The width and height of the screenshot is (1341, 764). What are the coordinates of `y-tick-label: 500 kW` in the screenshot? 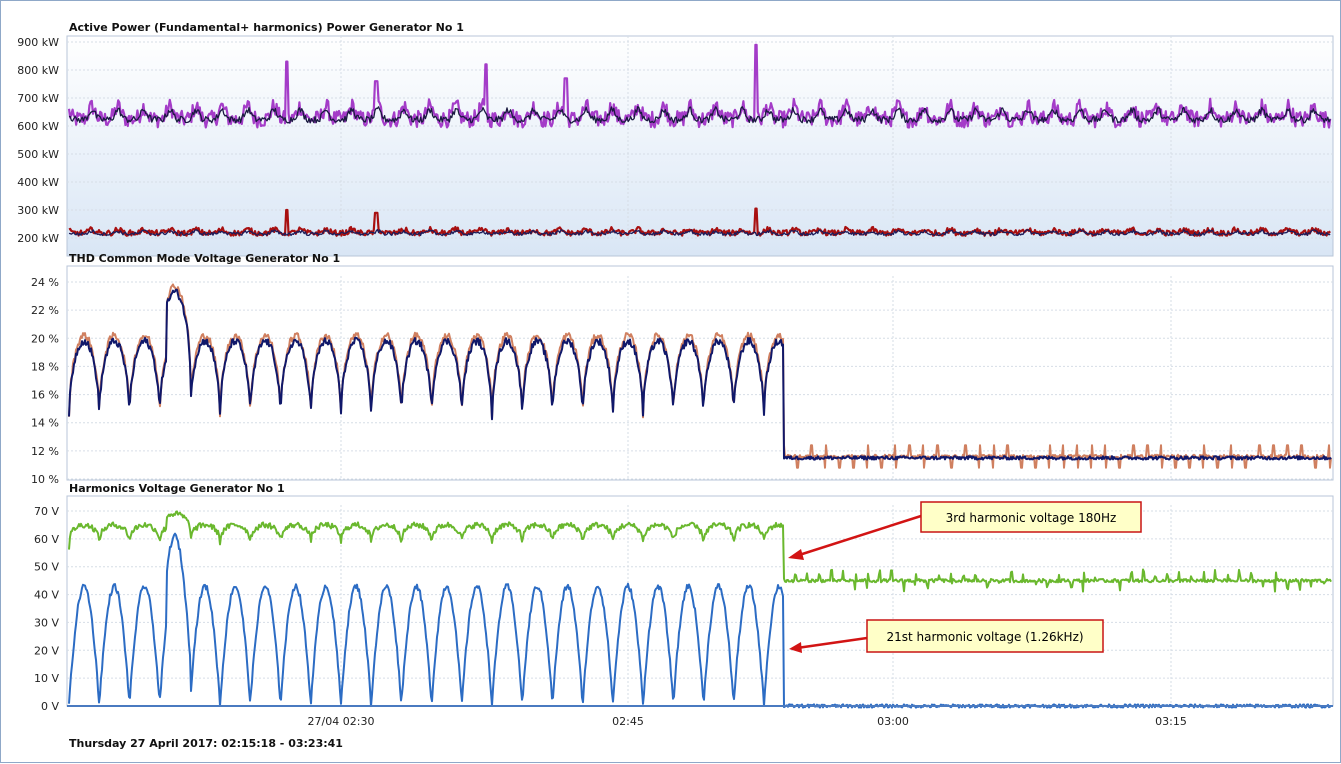 It's located at (38, 154).